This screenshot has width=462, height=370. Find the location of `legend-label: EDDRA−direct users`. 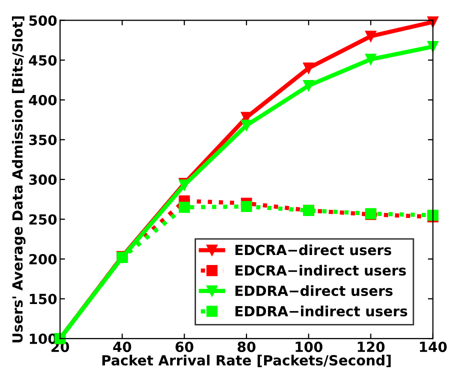

legend-label: EDDRA−direct users is located at coordinates (314, 290).